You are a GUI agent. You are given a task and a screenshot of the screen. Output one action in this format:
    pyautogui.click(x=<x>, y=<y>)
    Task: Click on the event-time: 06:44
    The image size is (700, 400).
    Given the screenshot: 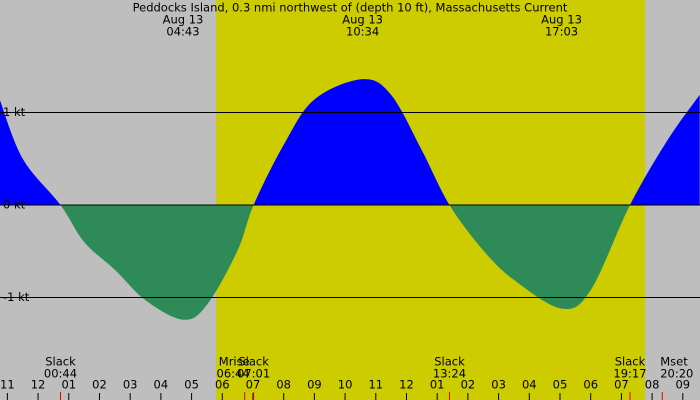 What is the action you would take?
    pyautogui.click(x=233, y=374)
    